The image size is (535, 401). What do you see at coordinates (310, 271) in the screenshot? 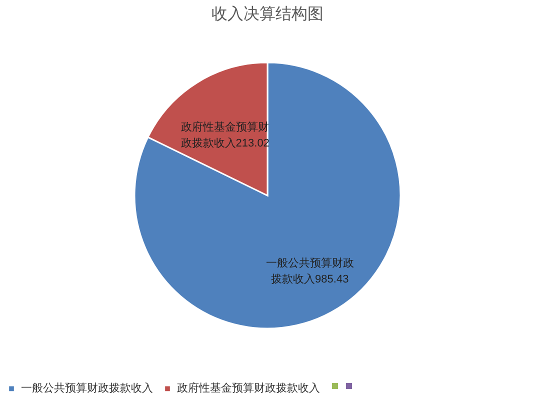
I see `data-label: 一般公共预算财政拨款收入985.43` at bounding box center [310, 271].